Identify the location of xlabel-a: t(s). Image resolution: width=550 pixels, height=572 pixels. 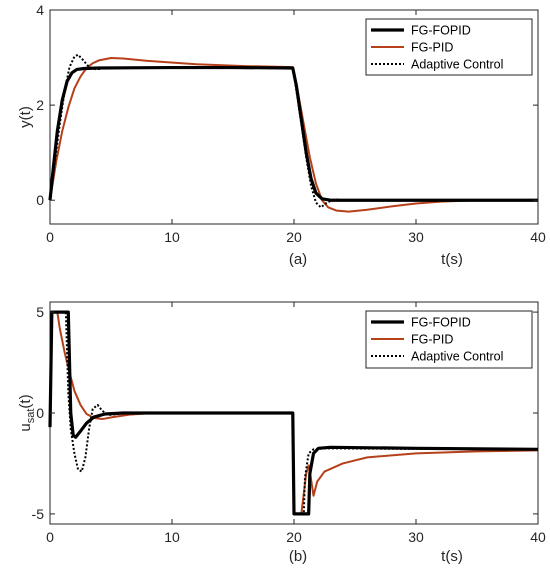
(452, 259).